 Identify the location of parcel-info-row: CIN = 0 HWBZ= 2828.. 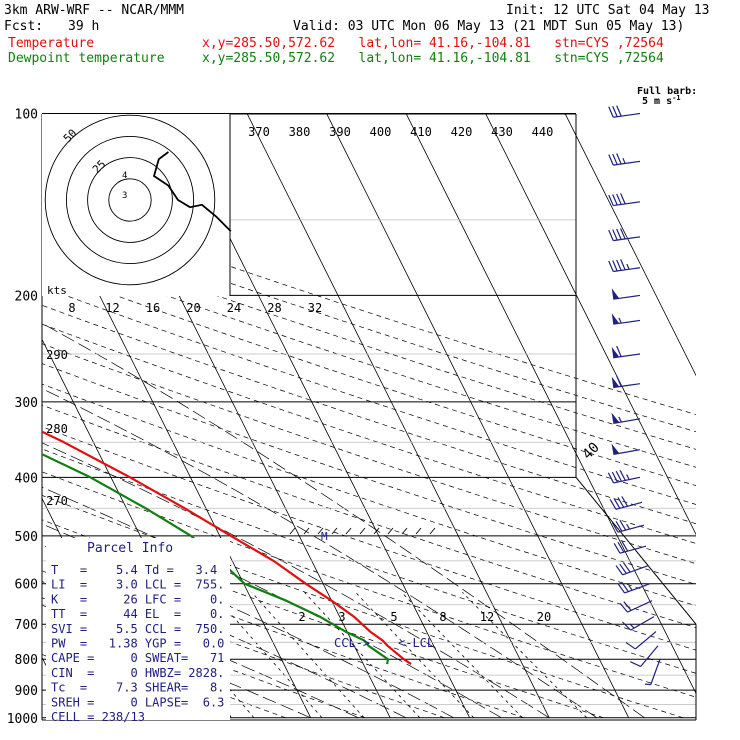
(137, 673).